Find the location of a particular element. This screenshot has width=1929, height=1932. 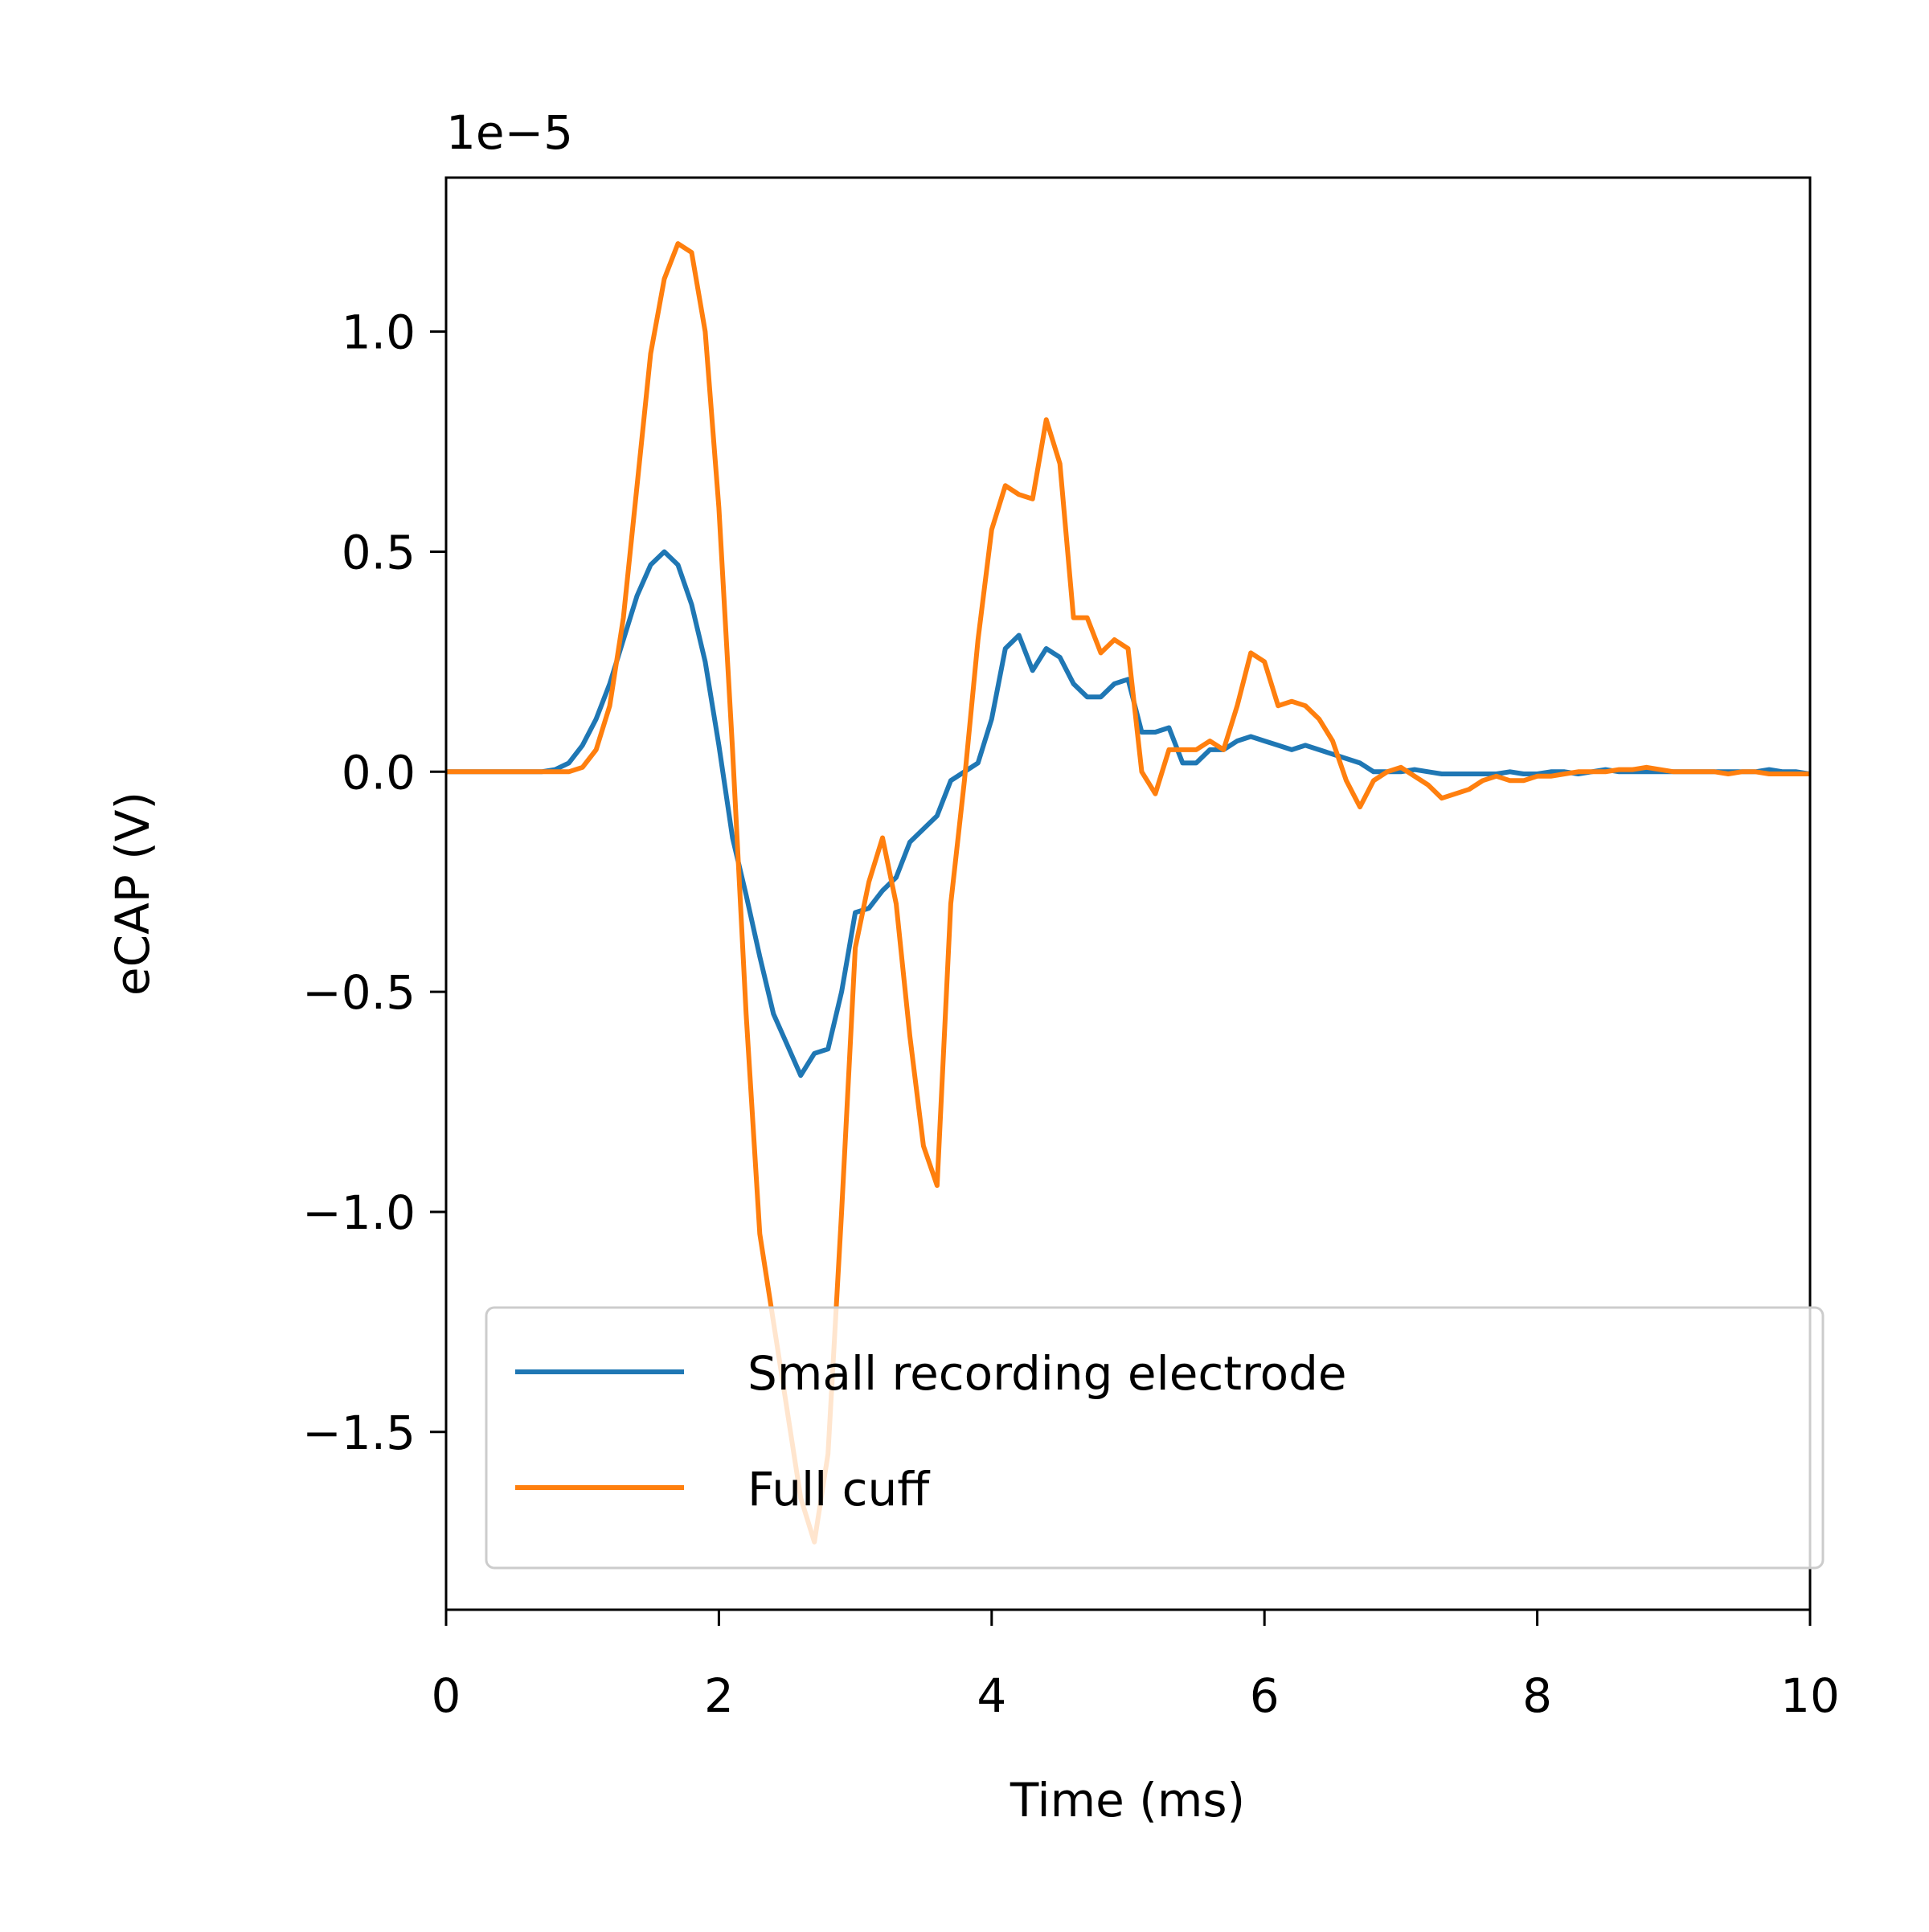

y-tick-label: 0.5 is located at coordinates (379, 552).